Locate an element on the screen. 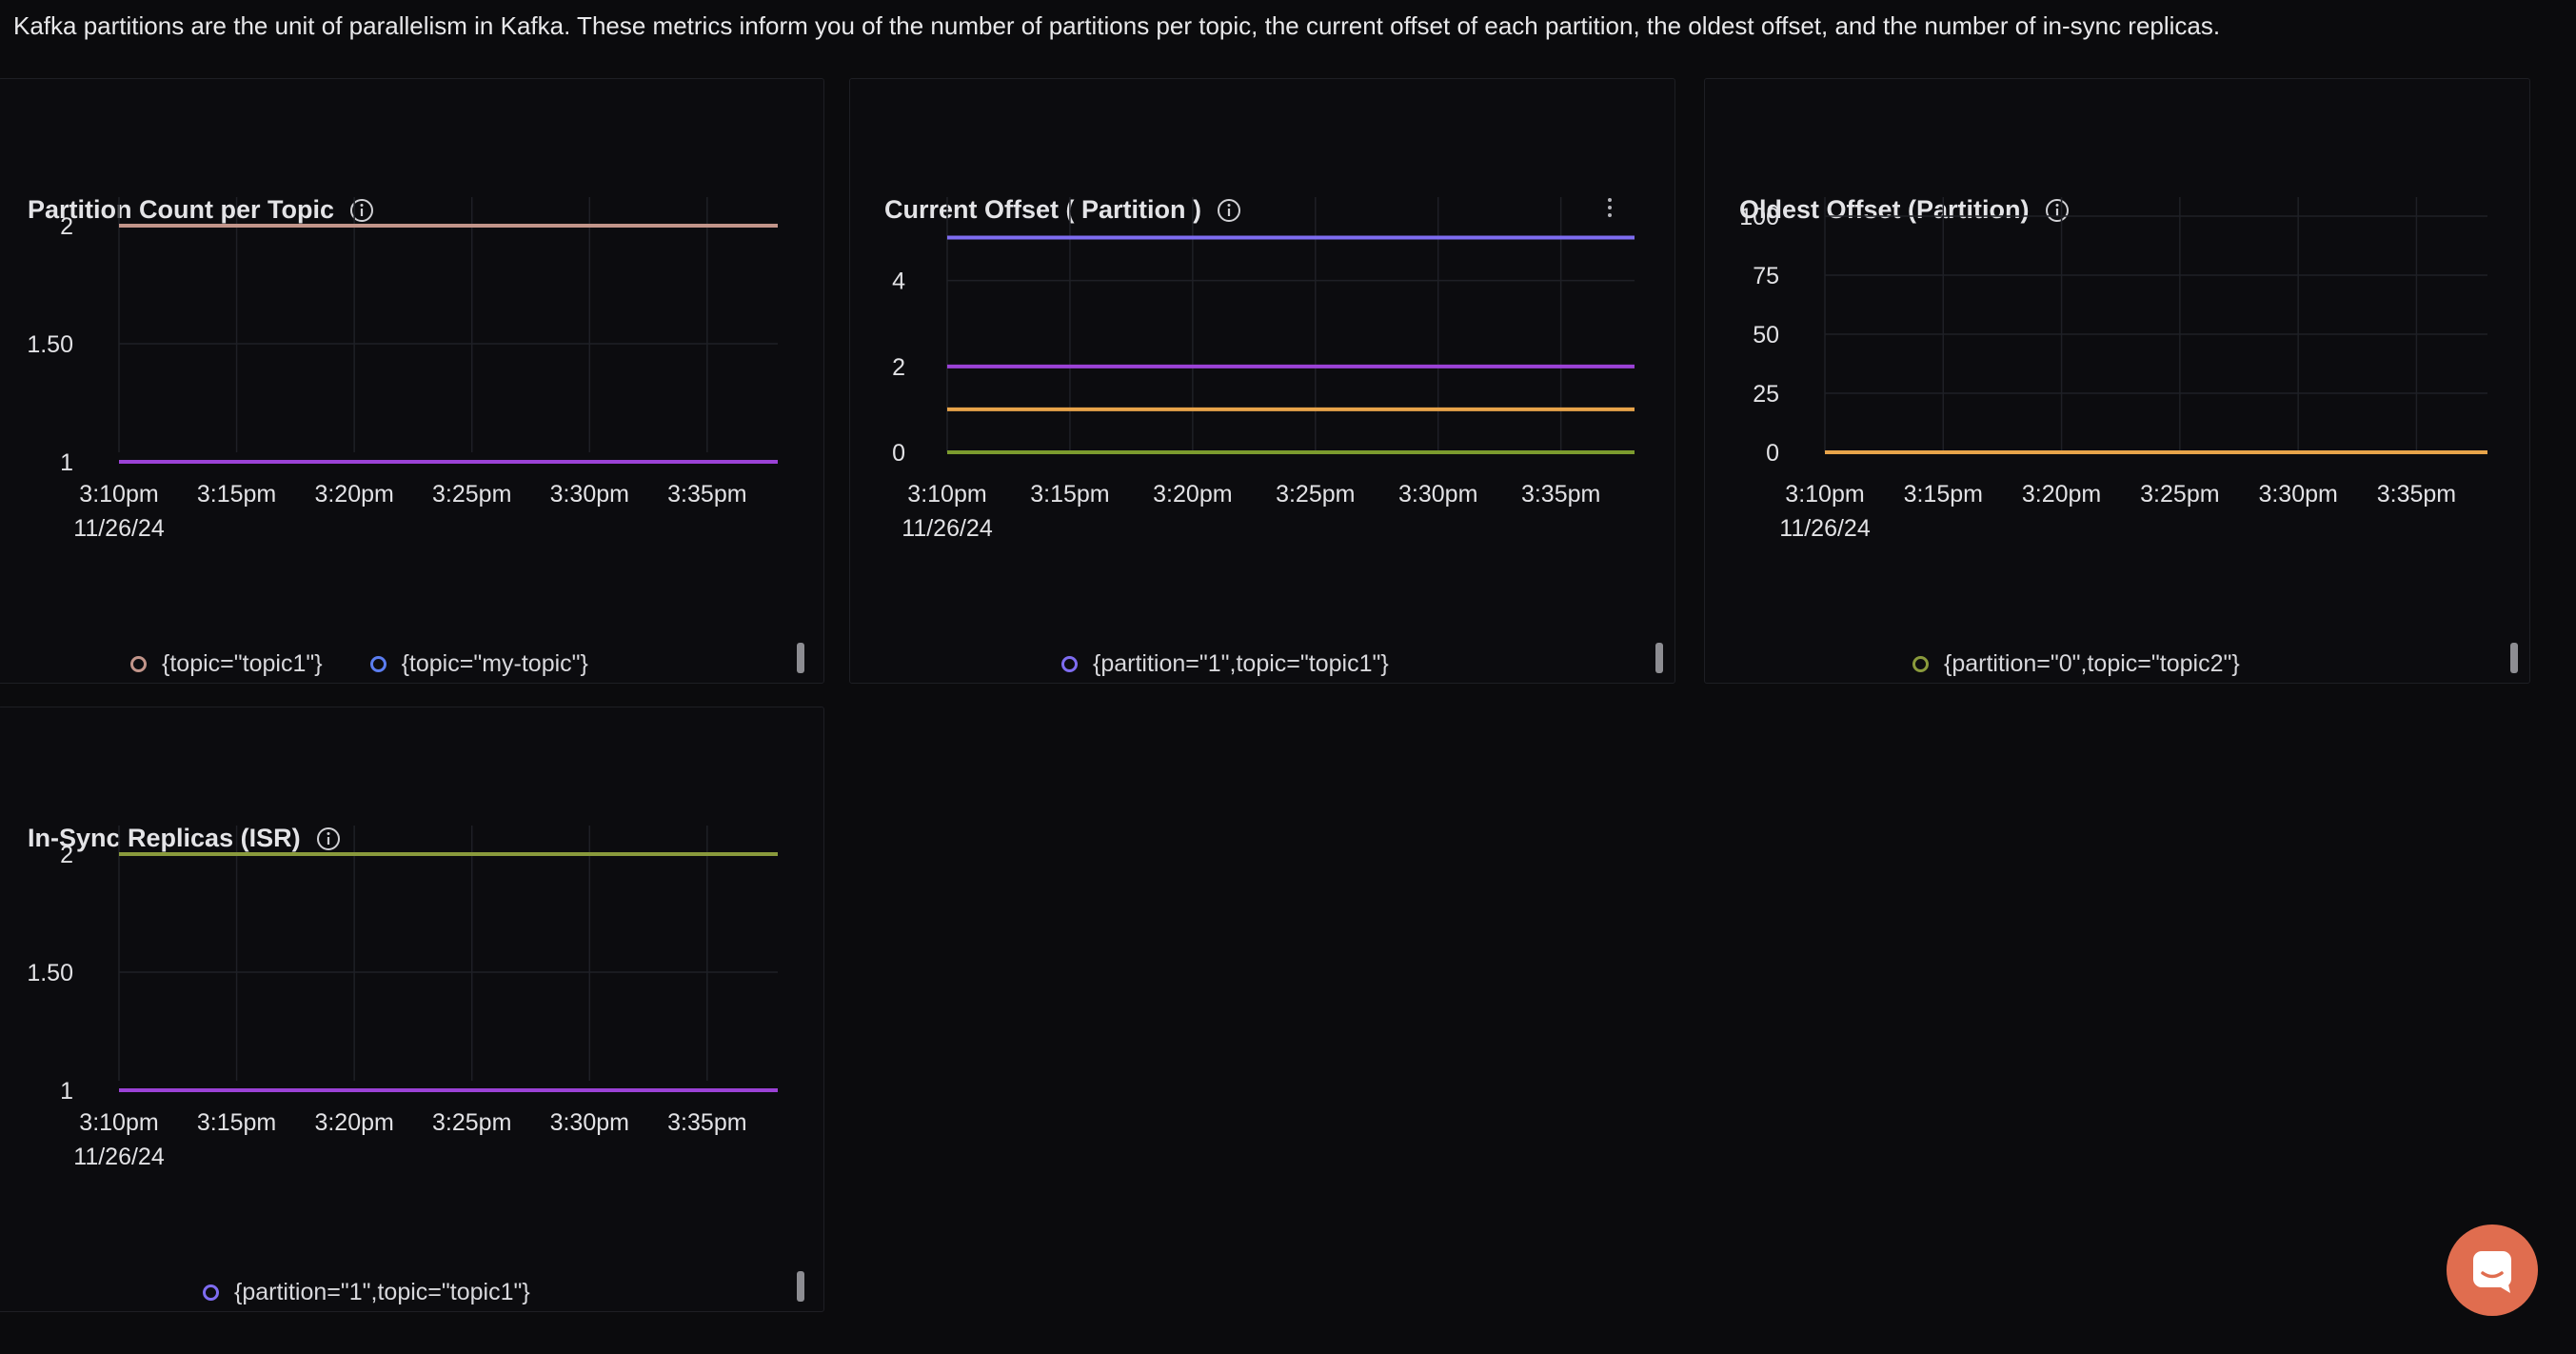 This screenshot has height=1354, width=2576. panel-title: In-Sync Replicas (ISR) is located at coordinates (184, 838).